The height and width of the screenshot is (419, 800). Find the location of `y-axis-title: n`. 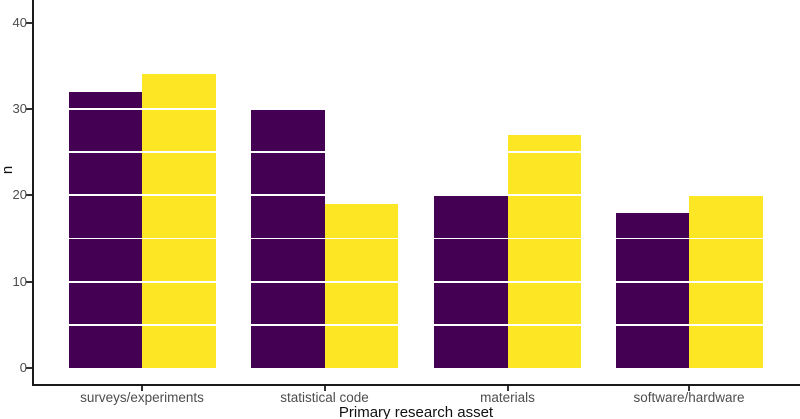

y-axis-title: n is located at coordinates (8, 170).